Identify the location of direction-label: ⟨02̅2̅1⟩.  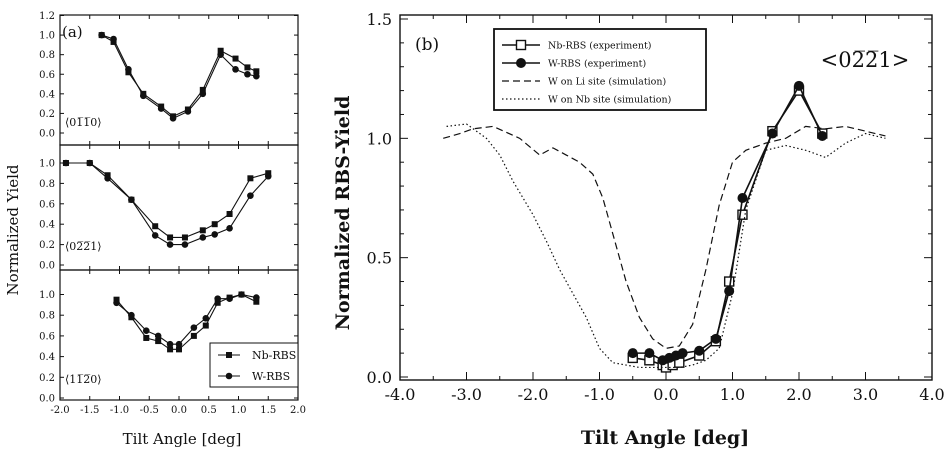
(83, 246).